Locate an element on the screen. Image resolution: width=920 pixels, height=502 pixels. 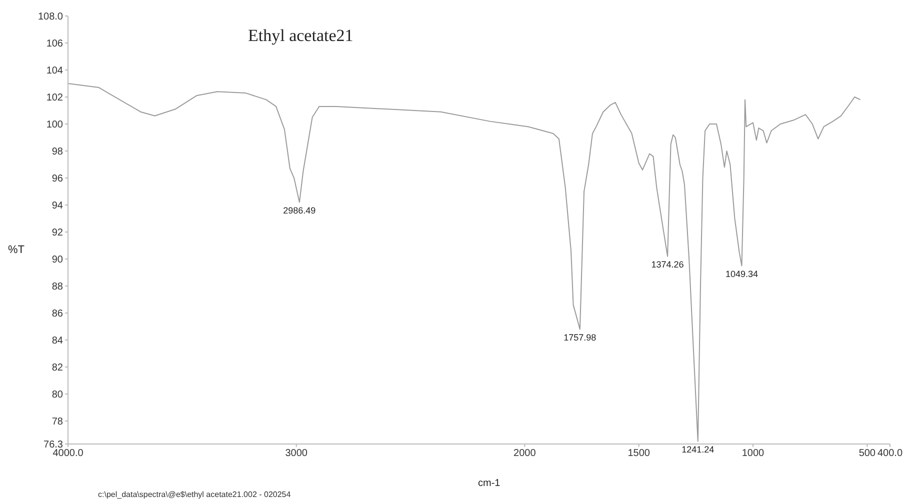
y-tick-label: 90 is located at coordinates (58, 260).